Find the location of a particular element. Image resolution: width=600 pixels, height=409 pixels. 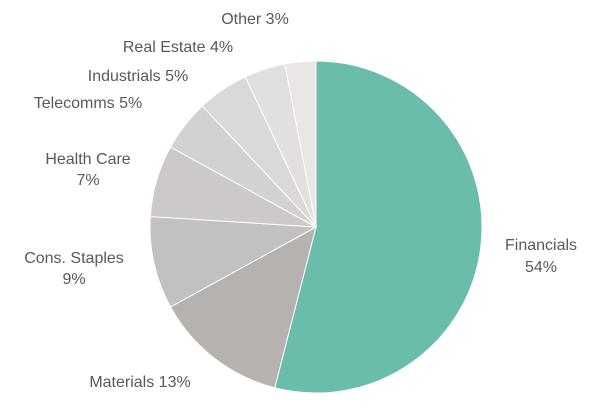

pie-label-line: 9% is located at coordinates (73, 279).